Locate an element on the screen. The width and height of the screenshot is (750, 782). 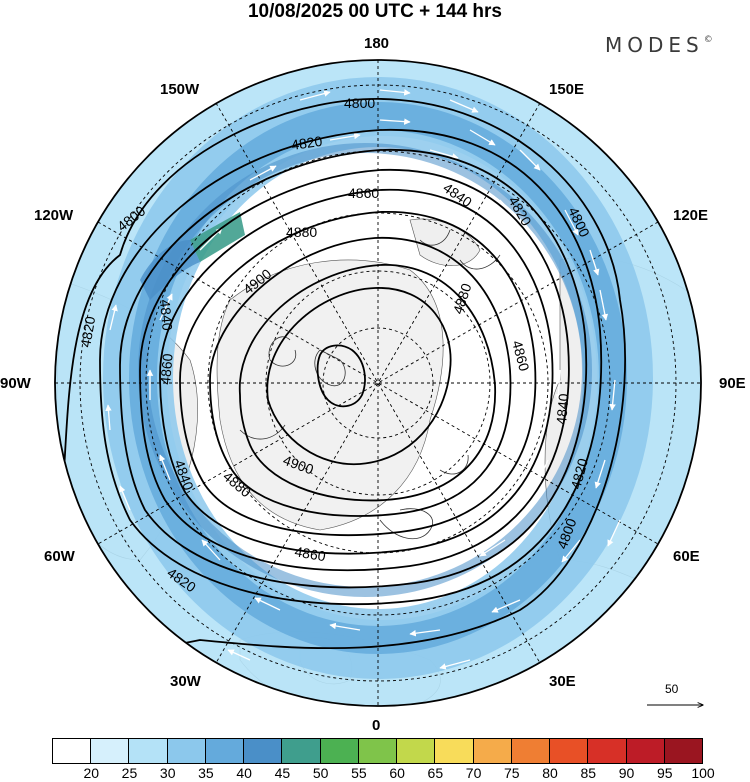
brand-mark: © is located at coordinates (708, 40).